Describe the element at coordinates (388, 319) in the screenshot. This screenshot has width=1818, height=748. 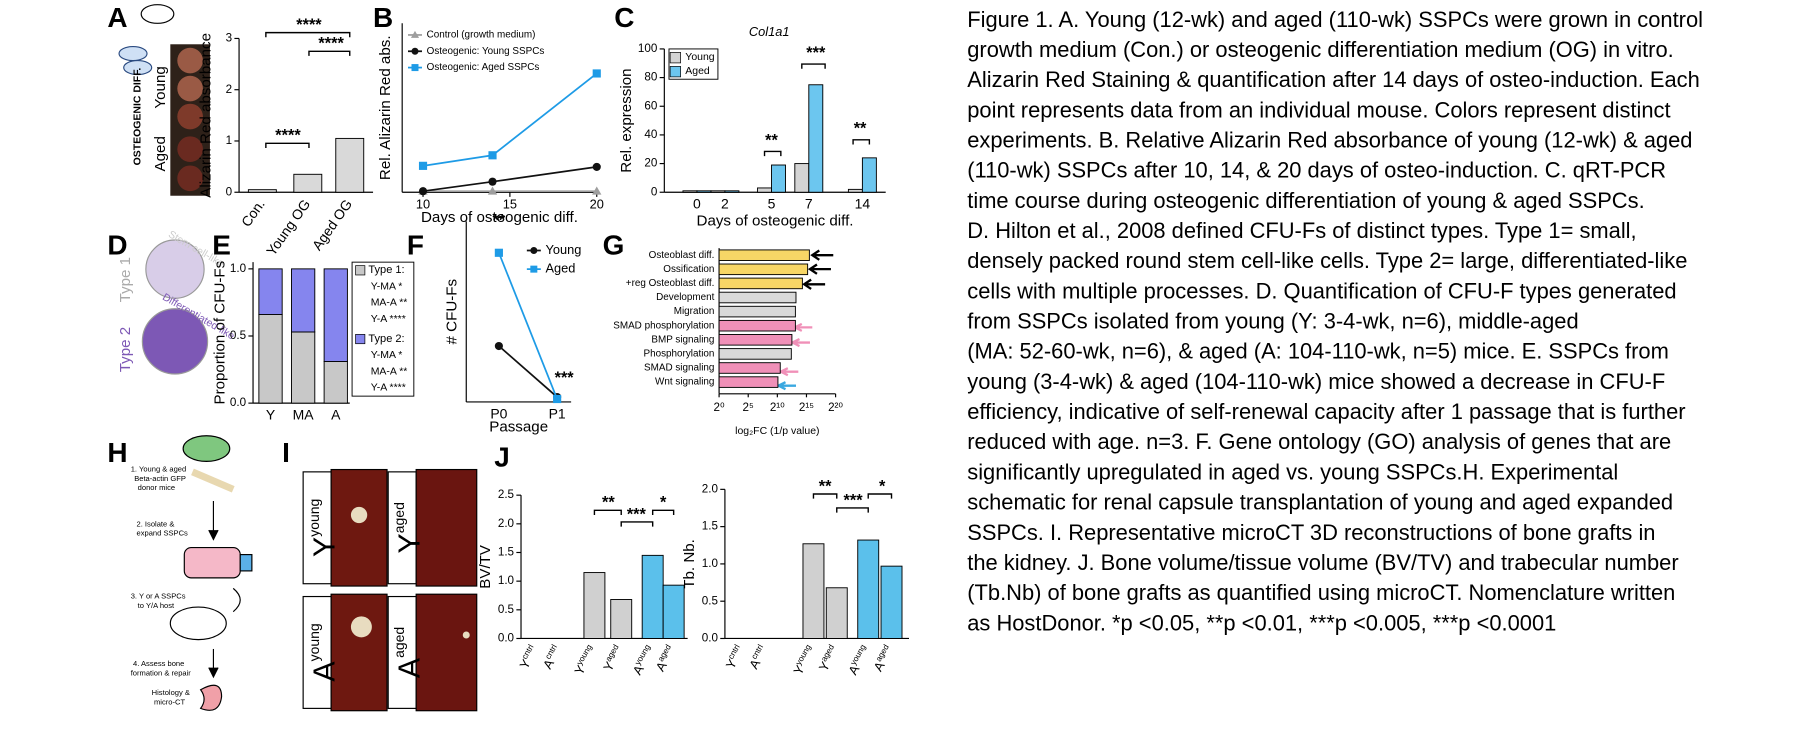
I see `legend-stat: Y-A ****` at that location.